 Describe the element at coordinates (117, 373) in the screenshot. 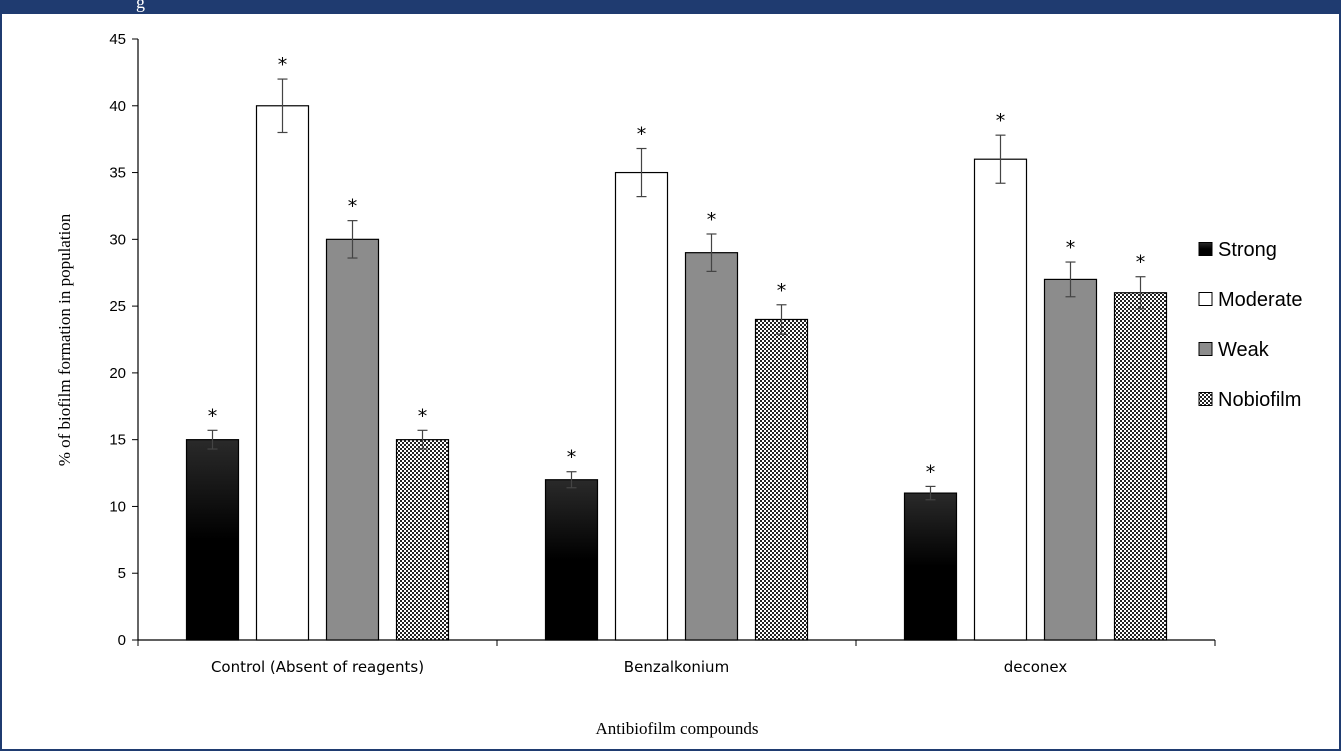

I see `y-tick-label: 20` at that location.